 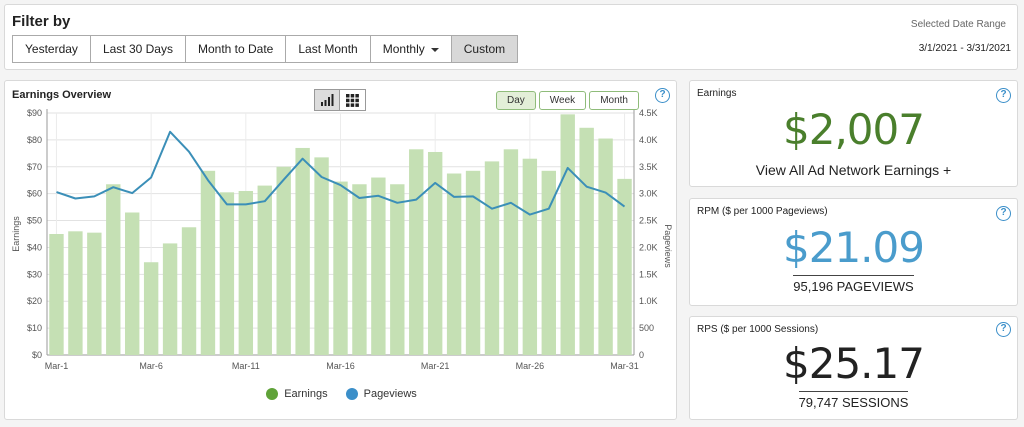 I want to click on rpm-pageviews-text: 95,196 PAGEVIEWS, so click(x=853, y=284).